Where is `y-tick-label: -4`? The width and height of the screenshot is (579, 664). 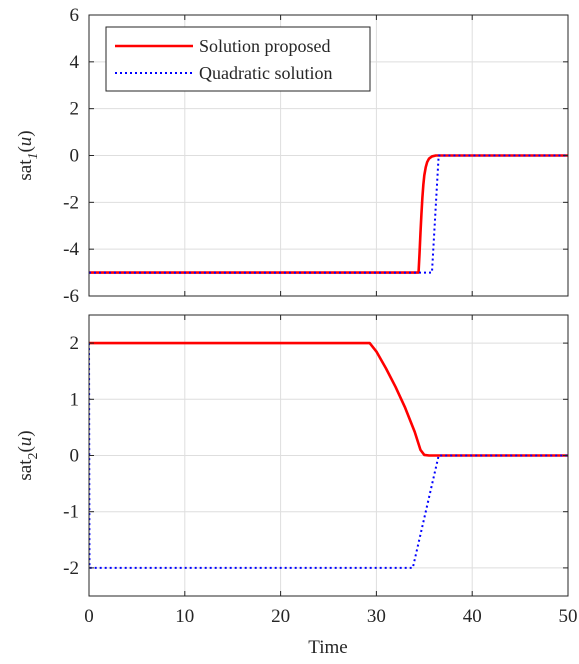 y-tick-label: -4 is located at coordinates (71, 249).